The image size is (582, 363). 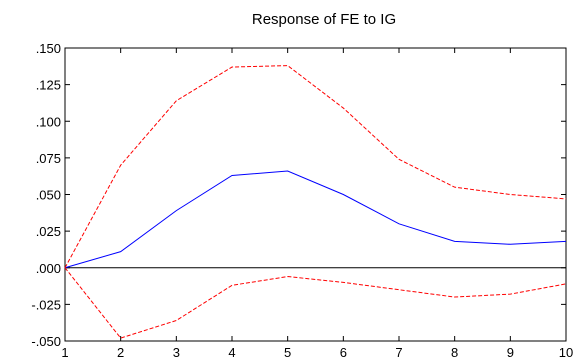 What do you see at coordinates (48, 268) in the screenshot?
I see `y-tick-label: .000` at bounding box center [48, 268].